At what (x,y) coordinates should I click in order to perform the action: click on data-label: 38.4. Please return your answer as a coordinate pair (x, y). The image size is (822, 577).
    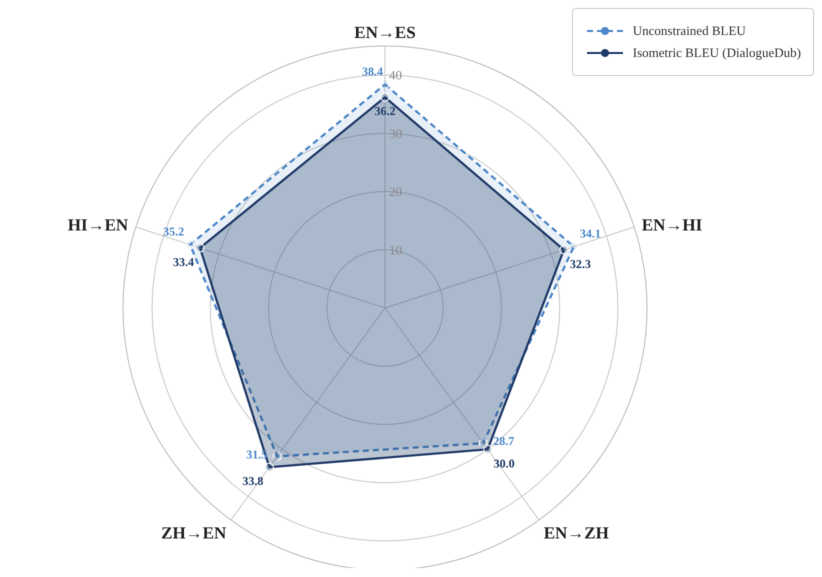
    Looking at the image, I should click on (372, 71).